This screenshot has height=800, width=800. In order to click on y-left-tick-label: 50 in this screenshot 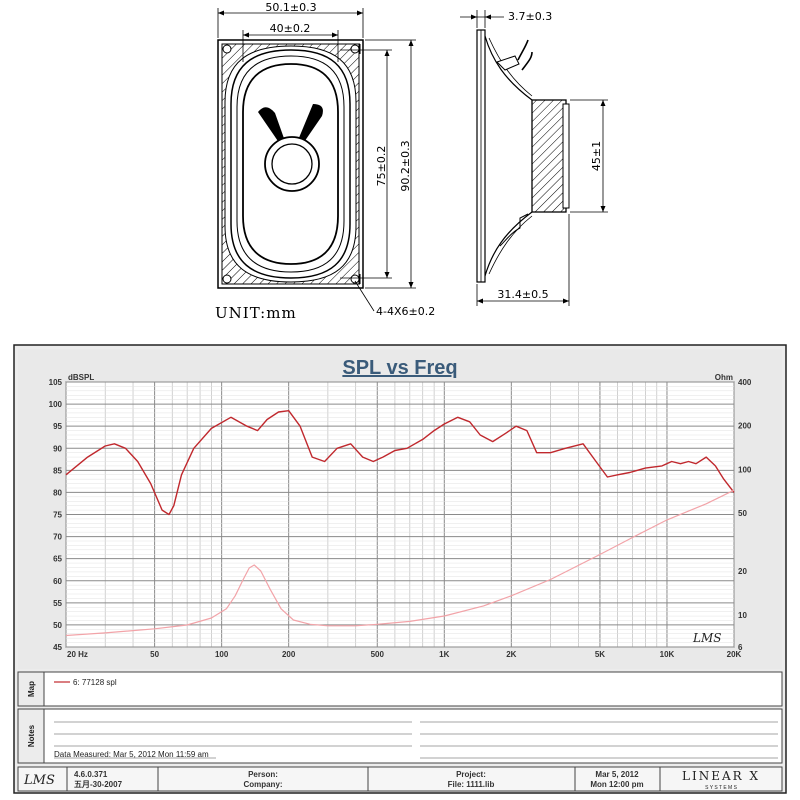, I will do `click(57, 625)`.